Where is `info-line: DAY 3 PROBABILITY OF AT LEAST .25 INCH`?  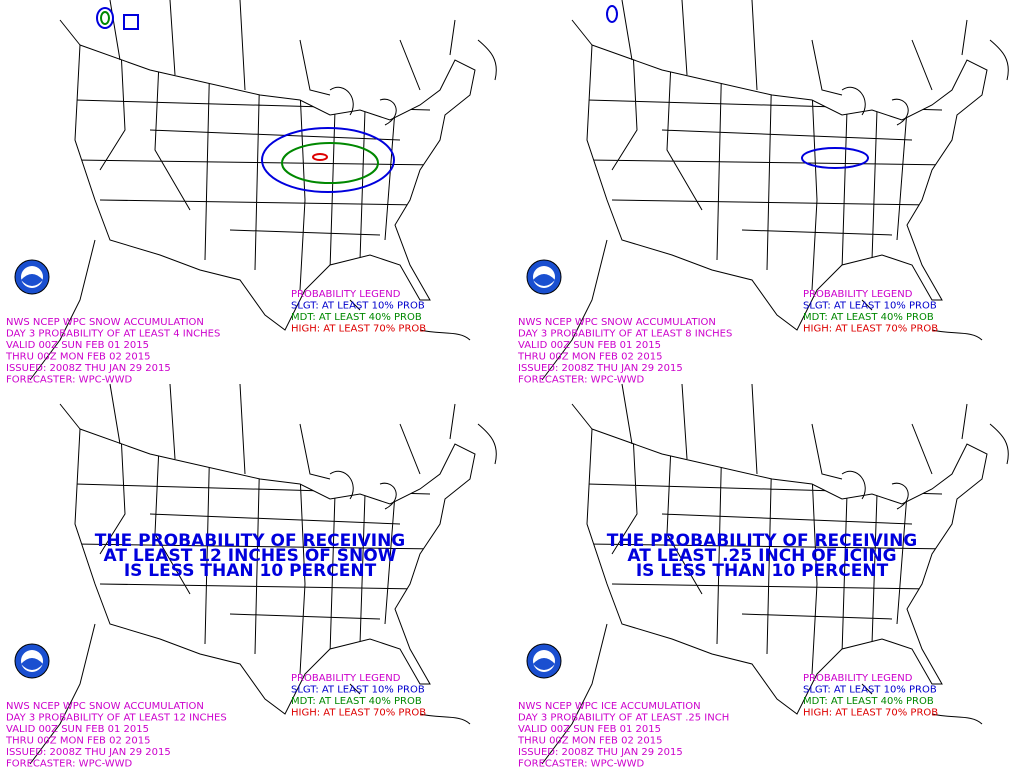
info-line: DAY 3 PROBABILITY OF AT LEAST .25 INCH is located at coordinates (623, 718).